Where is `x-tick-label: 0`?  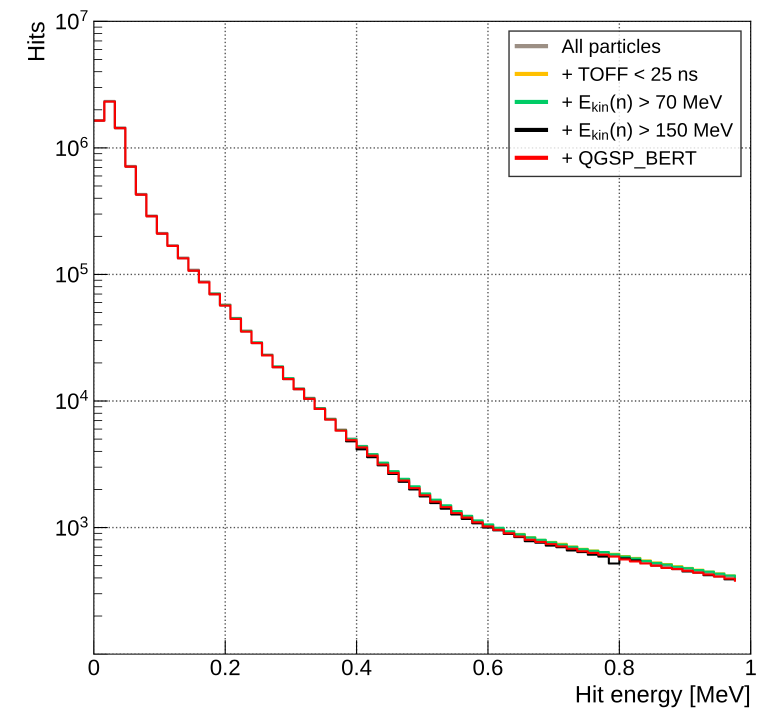 x-tick-label: 0 is located at coordinates (94, 668).